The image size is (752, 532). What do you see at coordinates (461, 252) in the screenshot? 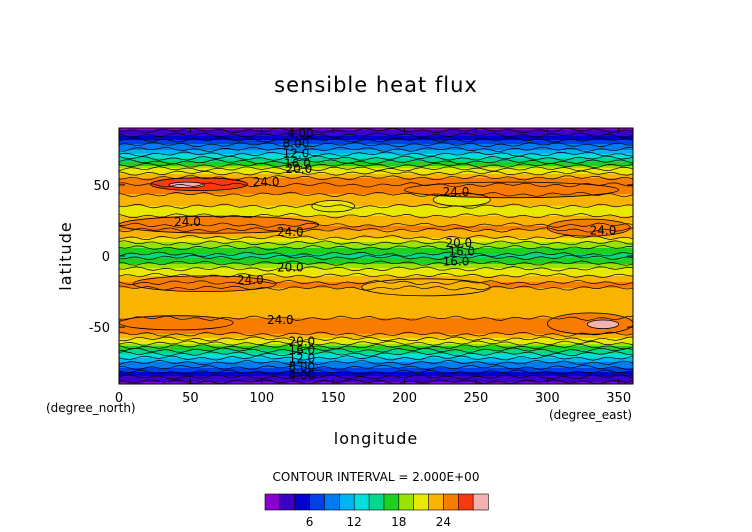
I see `contour-label: 16.0` at bounding box center [461, 252].